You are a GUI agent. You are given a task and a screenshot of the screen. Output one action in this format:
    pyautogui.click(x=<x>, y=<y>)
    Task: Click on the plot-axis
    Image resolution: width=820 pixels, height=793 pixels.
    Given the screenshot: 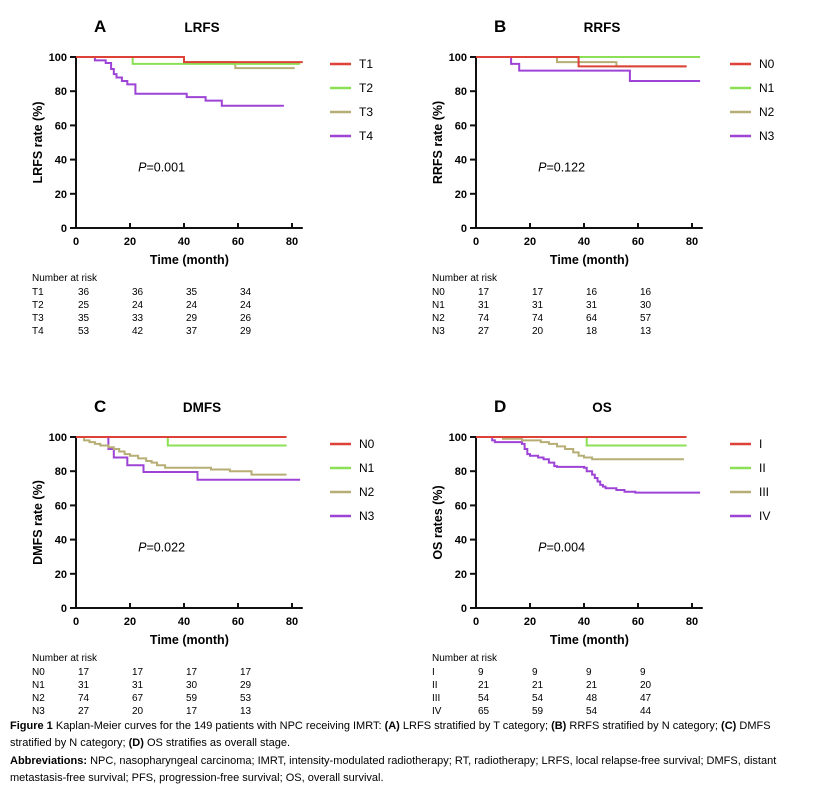 What is the action you would take?
    pyautogui.click(x=189, y=143)
    